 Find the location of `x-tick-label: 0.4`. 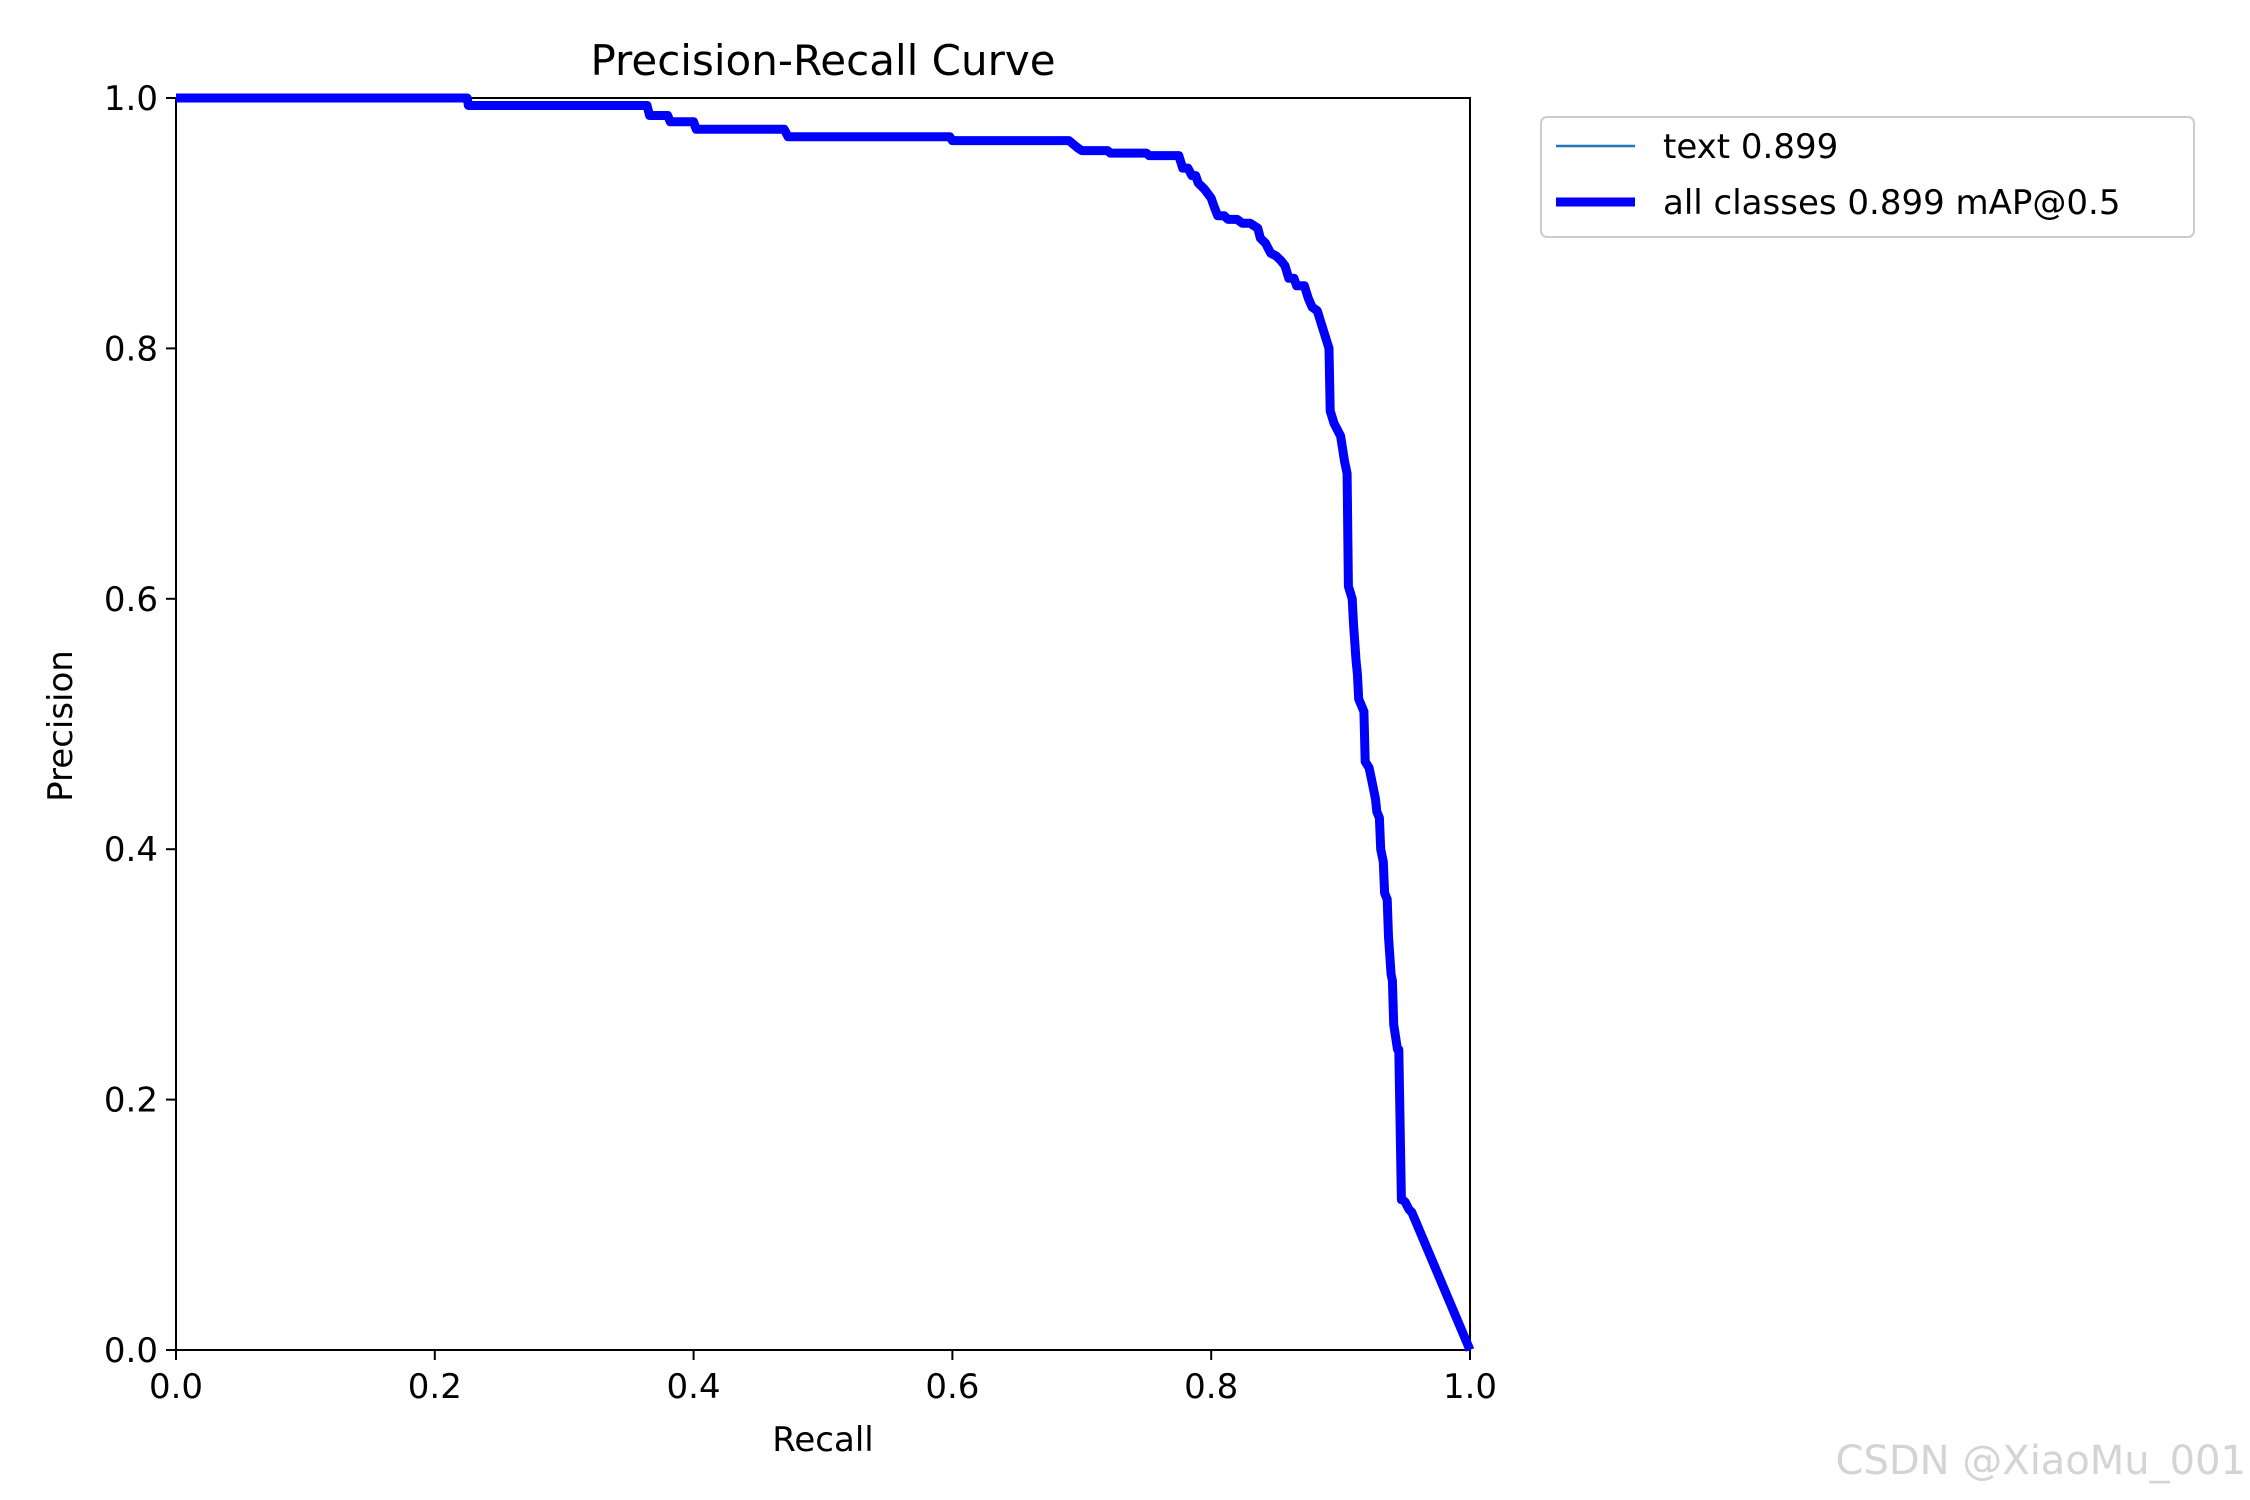

x-tick-label: 0.4 is located at coordinates (694, 1387).